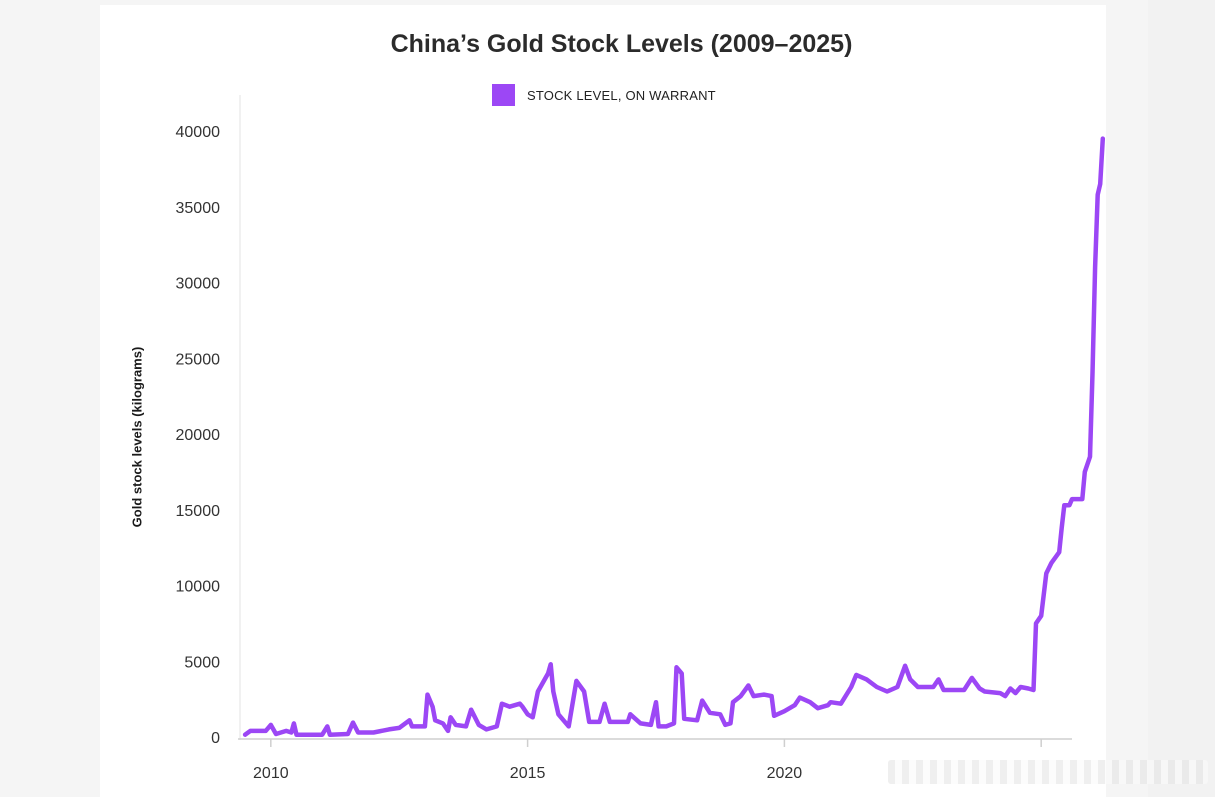  Describe the element at coordinates (198, 359) in the screenshot. I see `y-tick-label: 25000` at that location.